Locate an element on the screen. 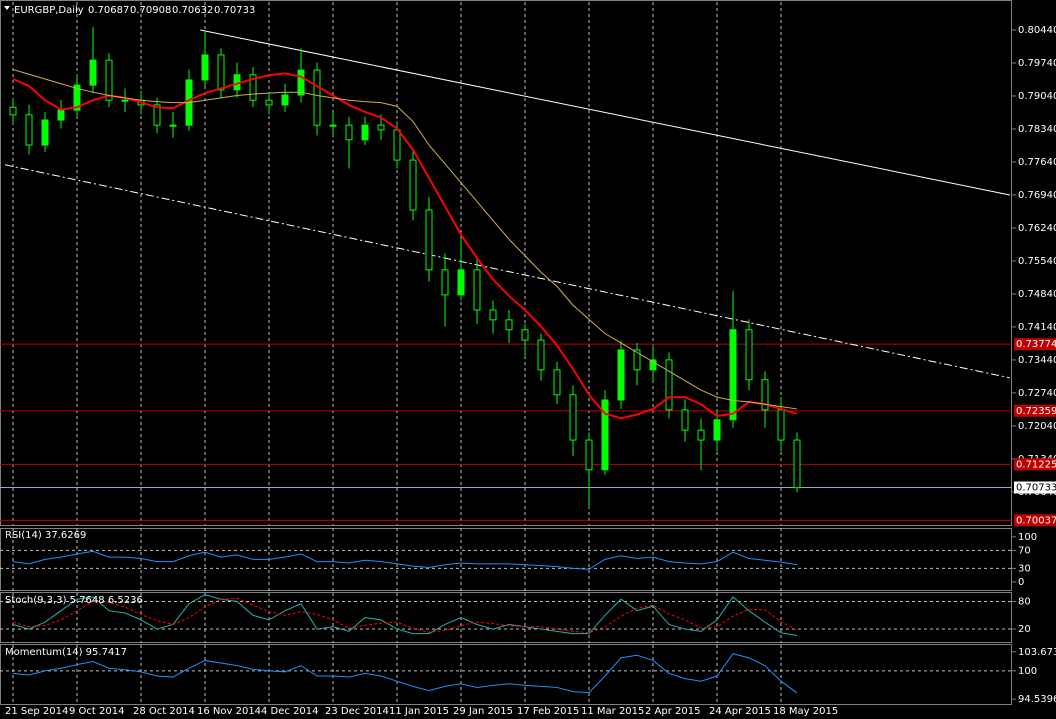  indicator-title: Momentum(14) 95.7417 is located at coordinates (66, 652).